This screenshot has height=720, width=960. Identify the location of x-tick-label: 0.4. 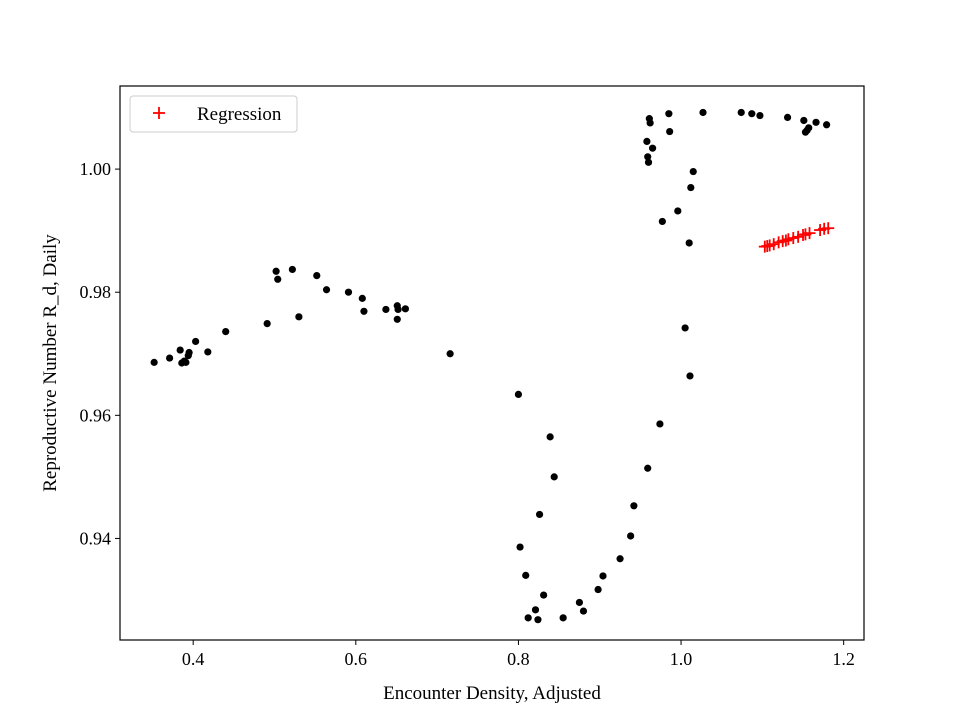
(193, 659).